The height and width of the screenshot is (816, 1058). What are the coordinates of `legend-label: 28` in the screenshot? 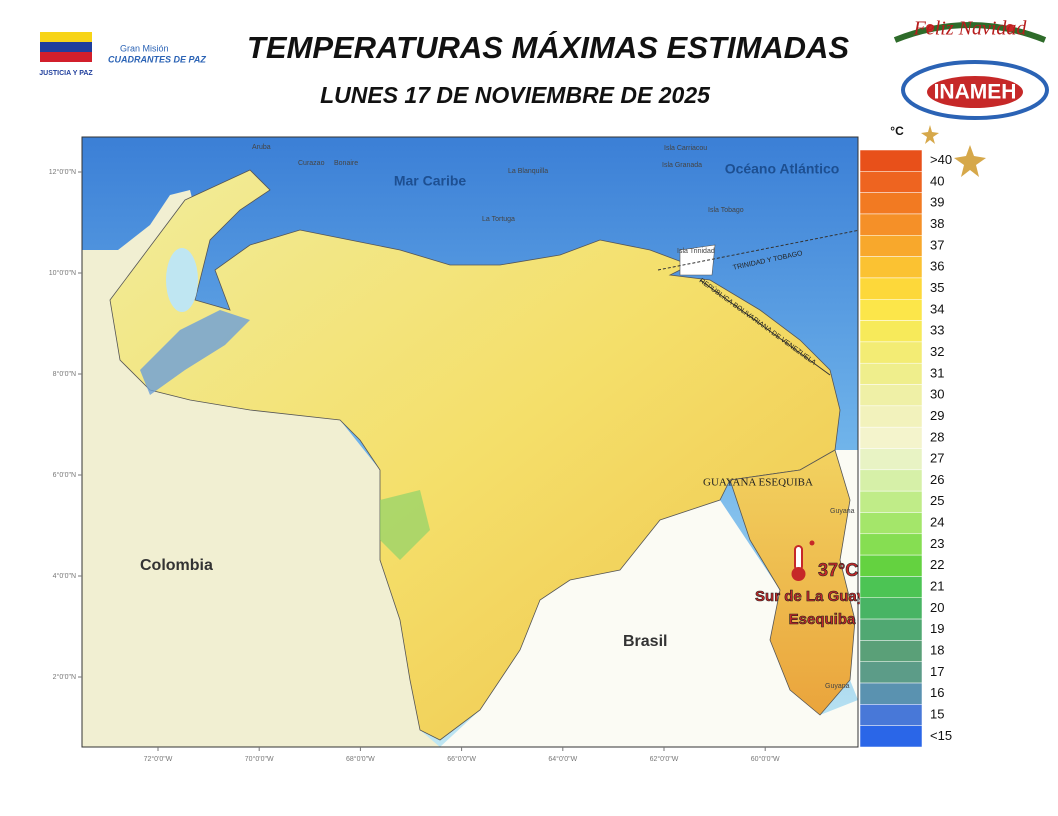 It's located at (937, 436).